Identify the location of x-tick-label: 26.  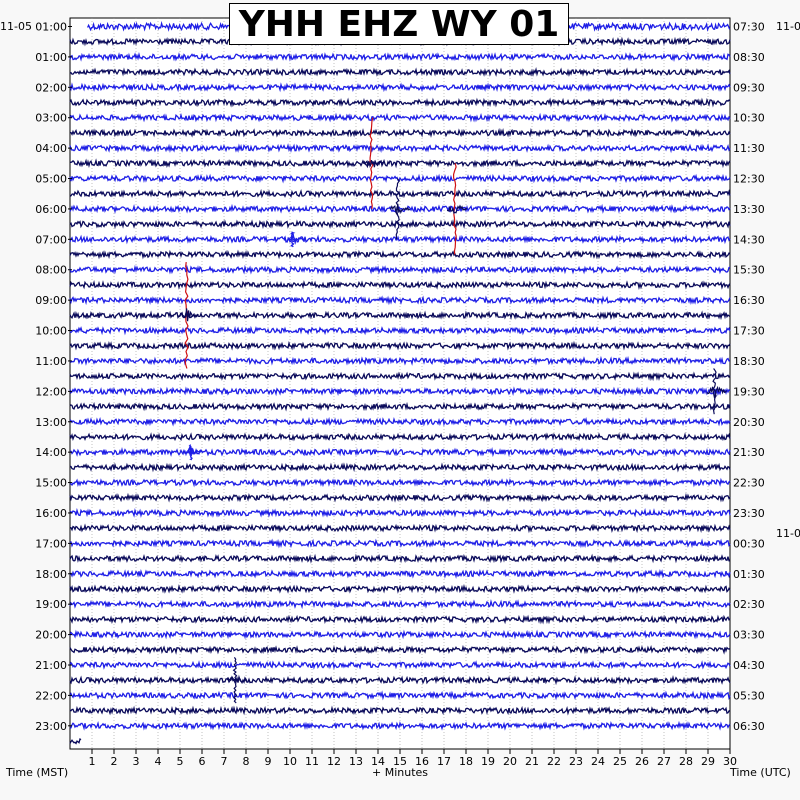
(642, 761).